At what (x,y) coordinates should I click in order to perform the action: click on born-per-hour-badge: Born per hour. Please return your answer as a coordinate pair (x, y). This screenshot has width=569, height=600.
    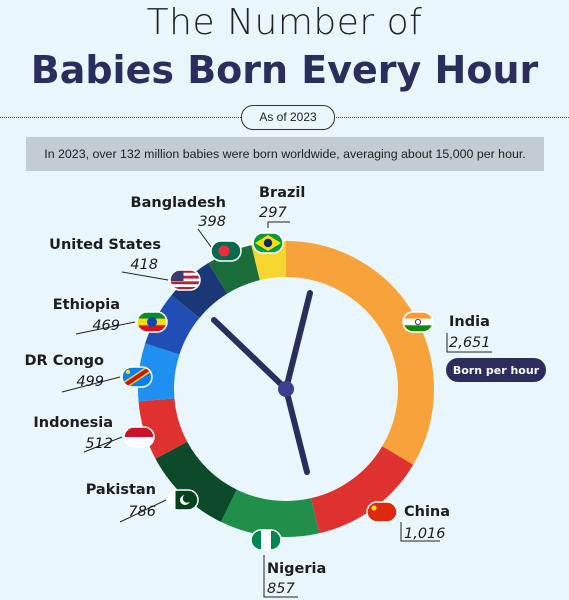
    Looking at the image, I should click on (496, 370).